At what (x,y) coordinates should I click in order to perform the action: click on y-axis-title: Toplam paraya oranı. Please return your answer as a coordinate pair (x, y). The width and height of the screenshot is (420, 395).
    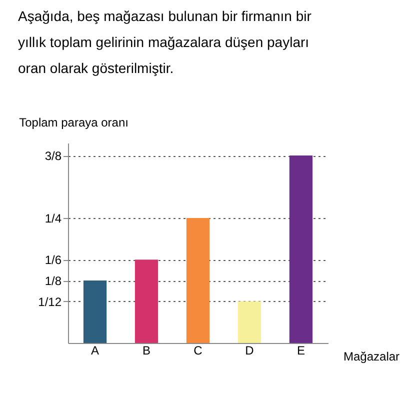
    Looking at the image, I should click on (73, 123).